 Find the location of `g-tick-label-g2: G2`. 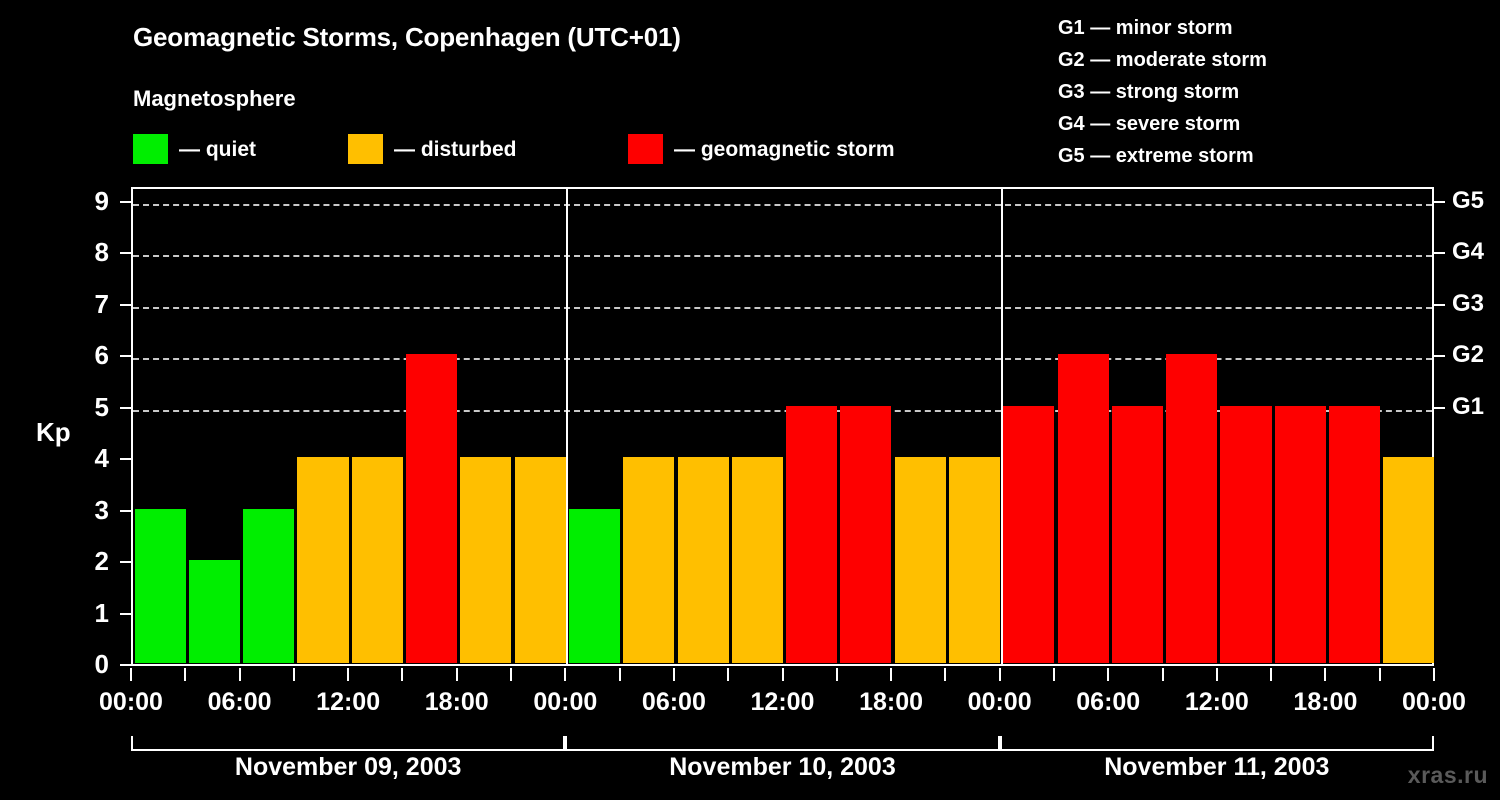

g-tick-label-g2: G2 is located at coordinates (1468, 355).